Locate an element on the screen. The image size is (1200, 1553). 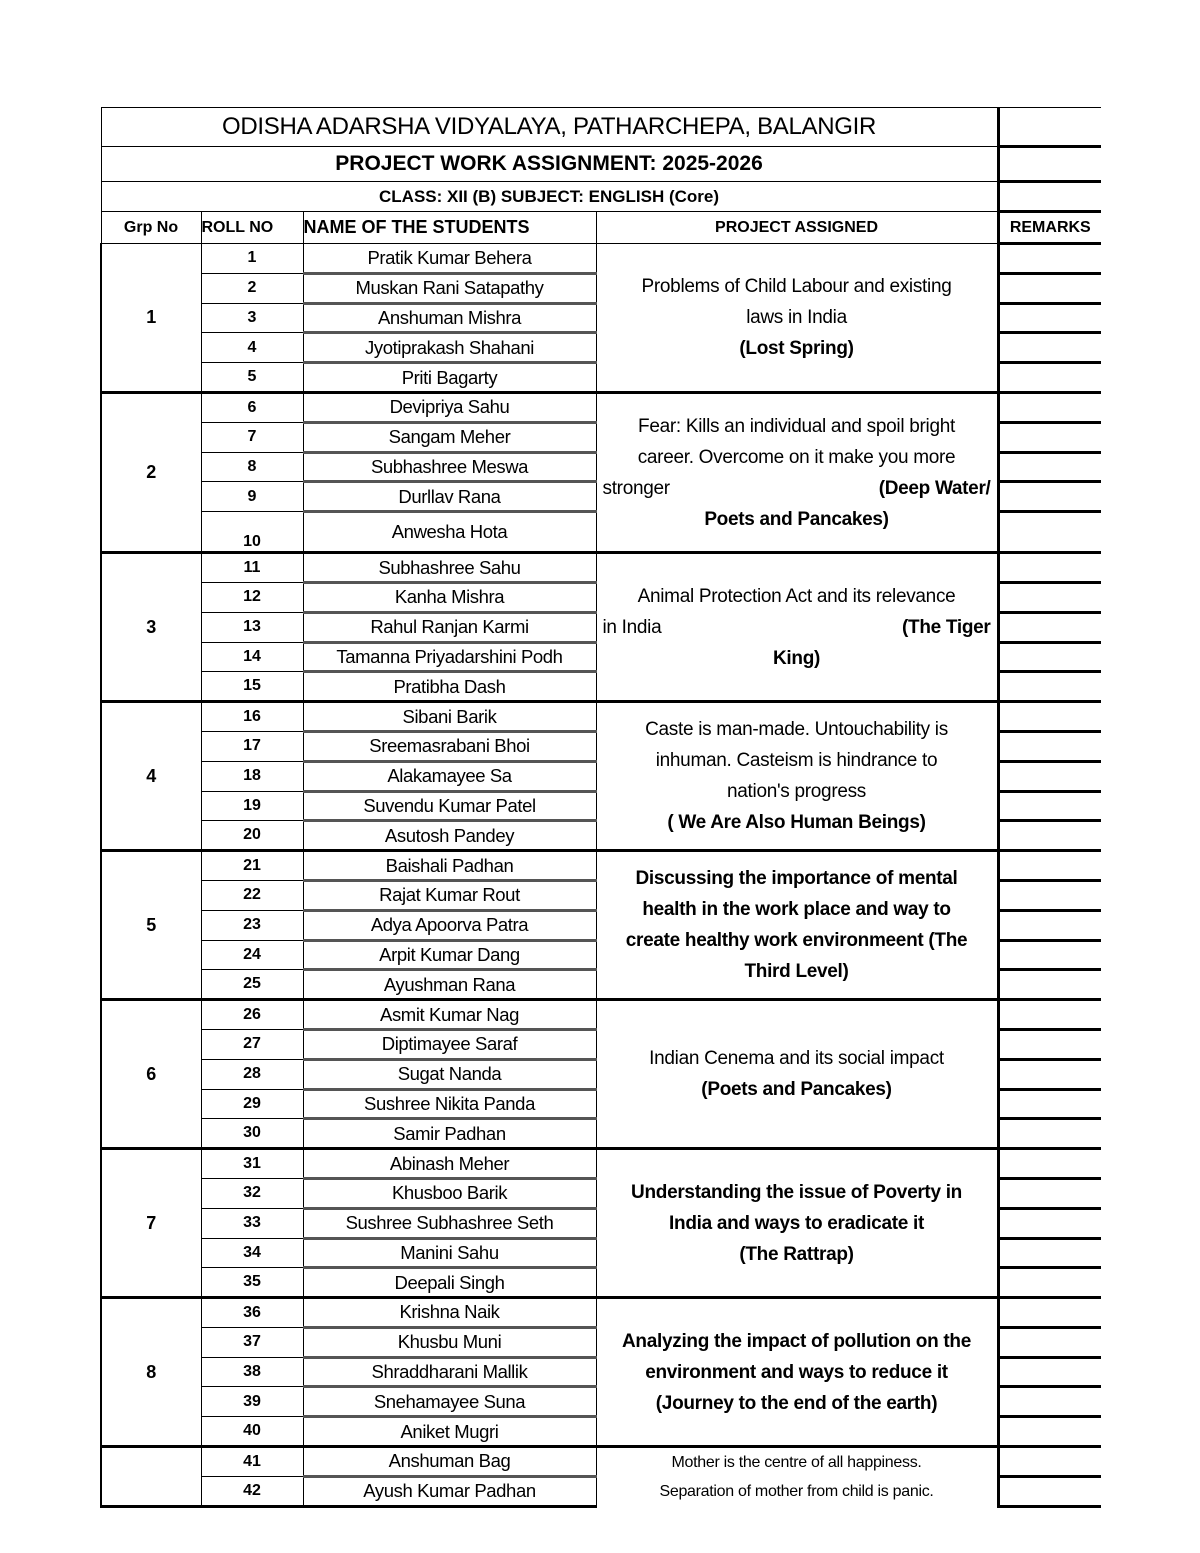
student-name: Sushree Subhashree Seth is located at coordinates (449, 1223).